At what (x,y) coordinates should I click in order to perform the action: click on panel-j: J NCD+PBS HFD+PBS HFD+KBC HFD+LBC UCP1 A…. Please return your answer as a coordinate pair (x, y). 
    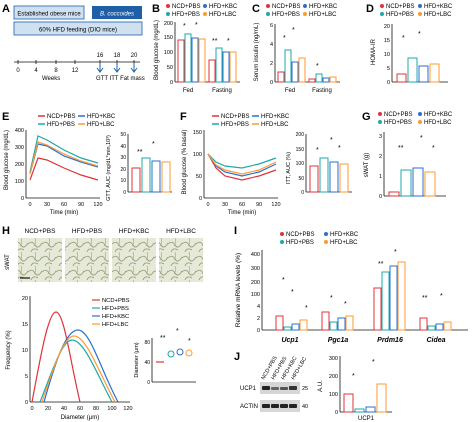
    Looking at the image, I should click on (313, 386).